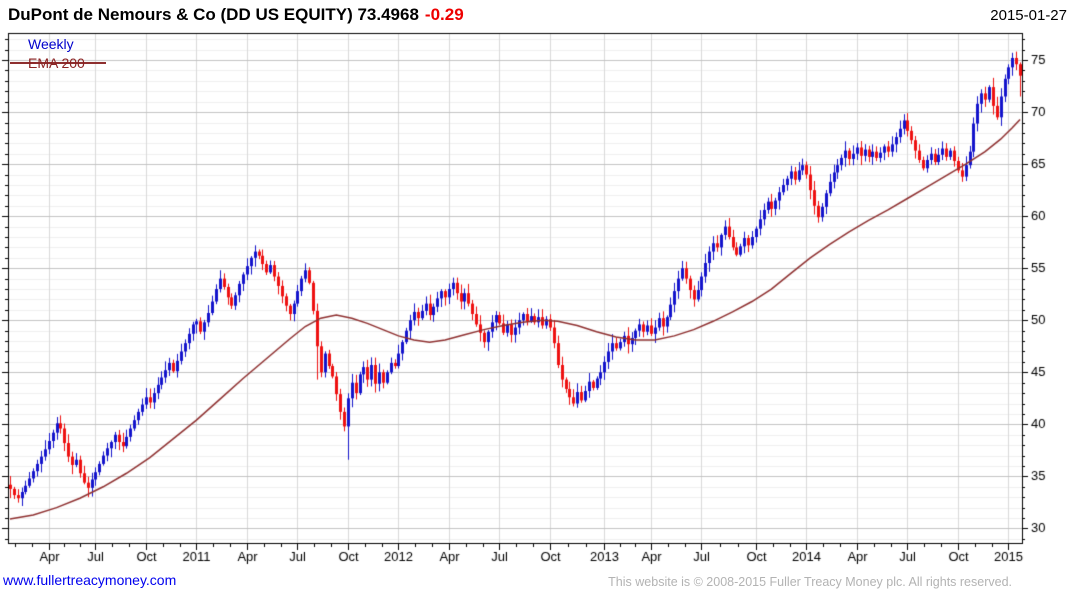 The image size is (1075, 600). Describe the element at coordinates (51, 44) in the screenshot. I see `legend-interval-label: Weekly` at that location.